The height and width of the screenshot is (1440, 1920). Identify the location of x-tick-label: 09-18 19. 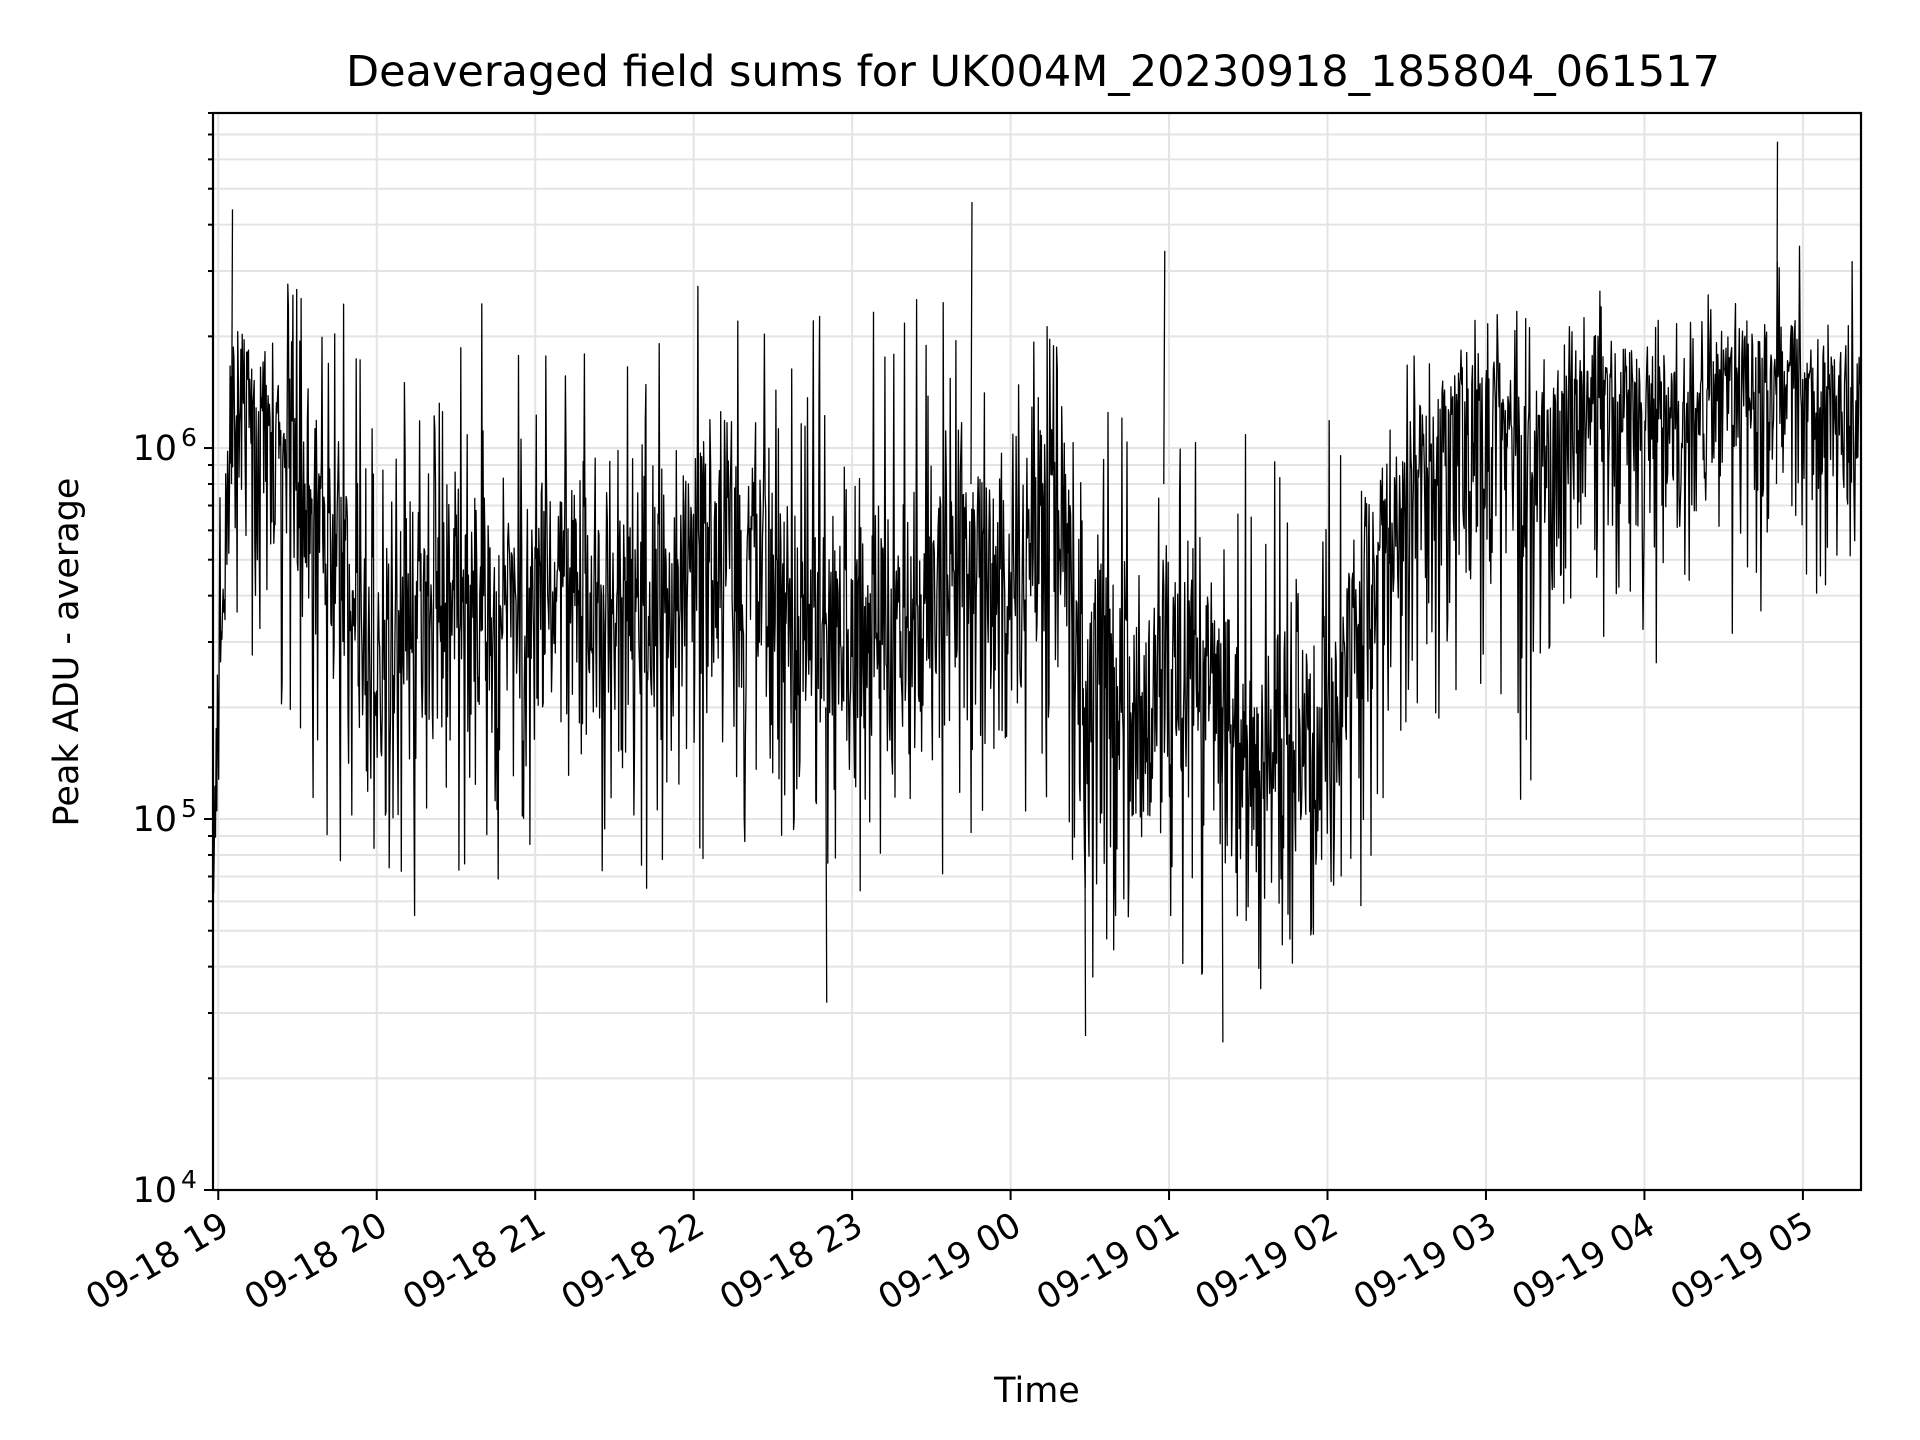
(157, 1261).